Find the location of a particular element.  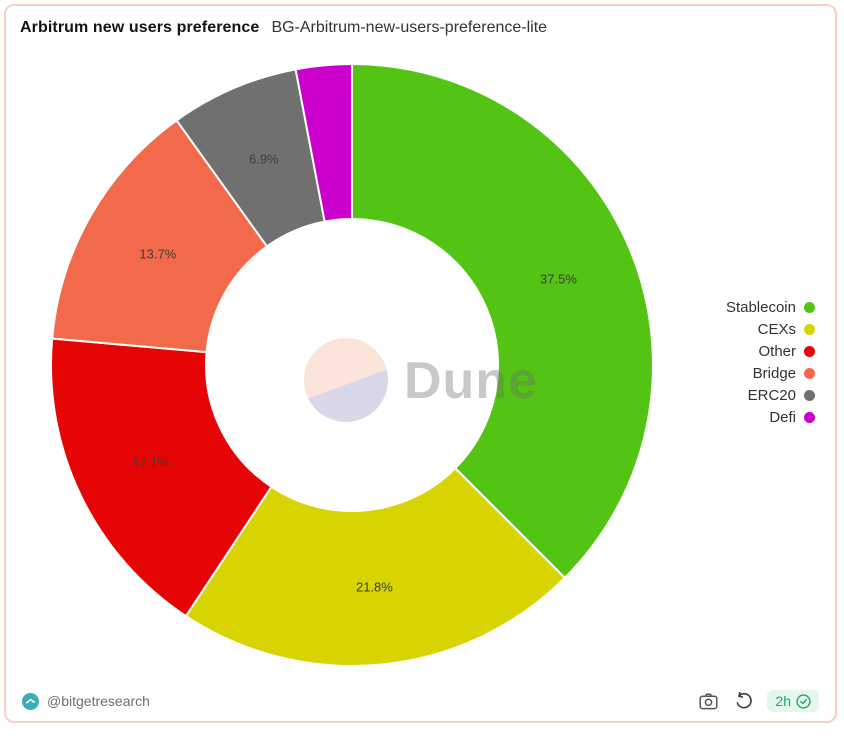

slice-label-erc20: 6.9% is located at coordinates (264, 159).